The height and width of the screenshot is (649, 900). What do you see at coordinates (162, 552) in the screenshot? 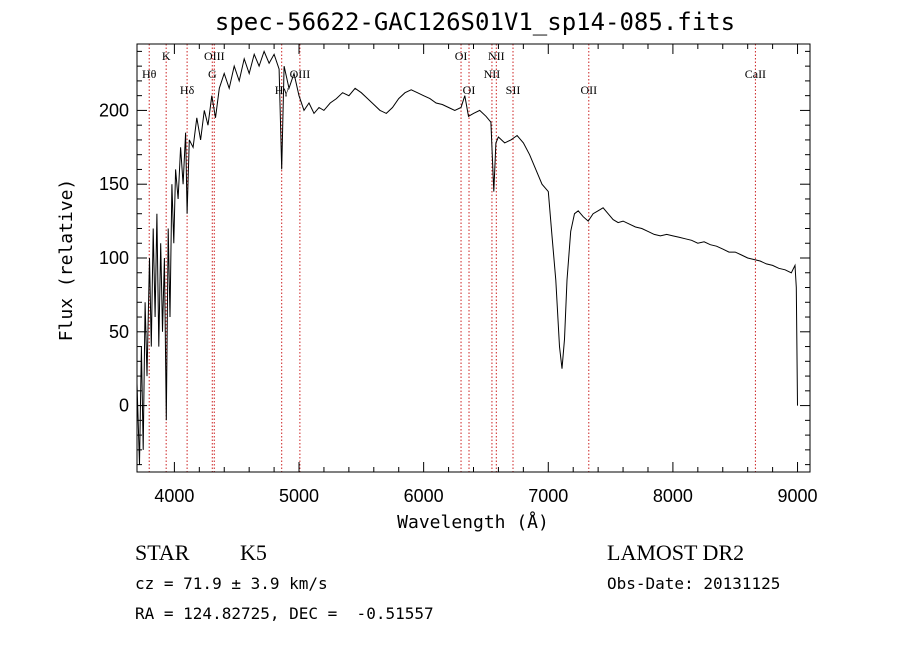
I see `object-class: STAR` at bounding box center [162, 552].